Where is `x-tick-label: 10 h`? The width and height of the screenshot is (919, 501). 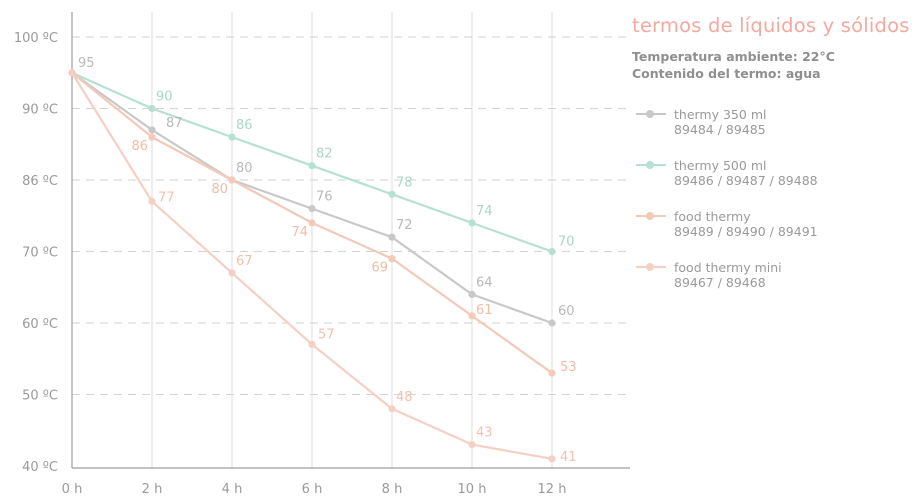 x-tick-label: 10 h is located at coordinates (472, 489).